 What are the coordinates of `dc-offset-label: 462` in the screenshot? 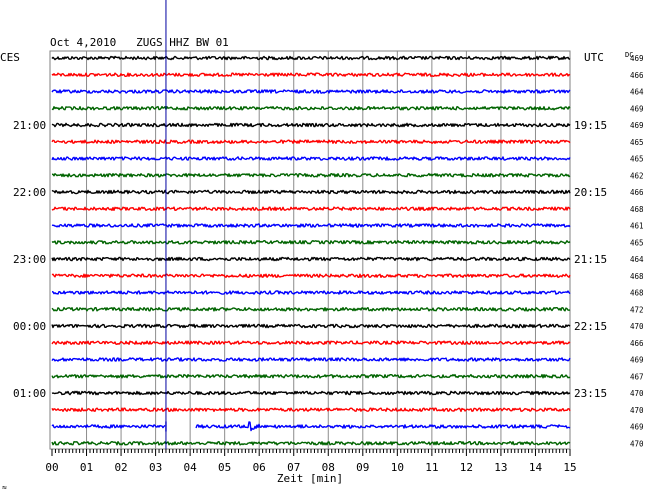 It's located at (637, 175).